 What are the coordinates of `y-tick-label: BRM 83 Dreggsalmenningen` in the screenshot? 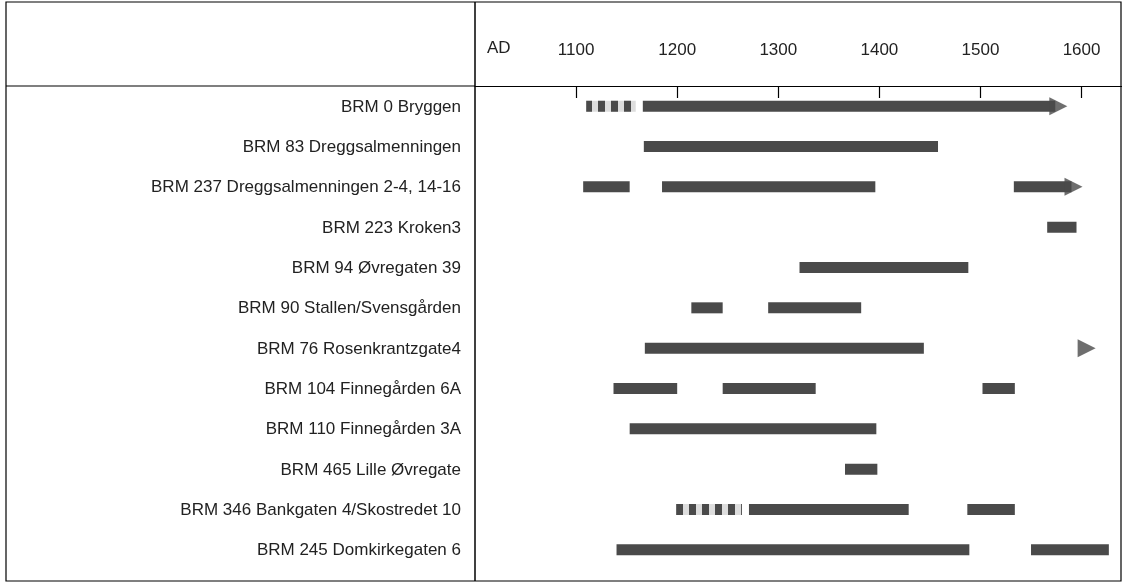 It's located at (351, 146).